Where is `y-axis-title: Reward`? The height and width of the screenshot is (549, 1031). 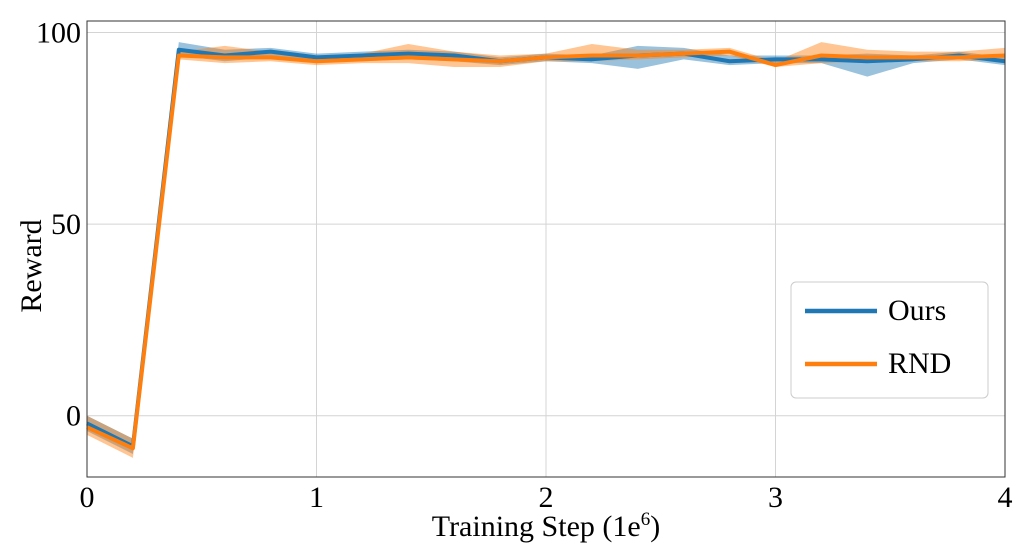
y-axis-title: Reward is located at coordinates (31, 265).